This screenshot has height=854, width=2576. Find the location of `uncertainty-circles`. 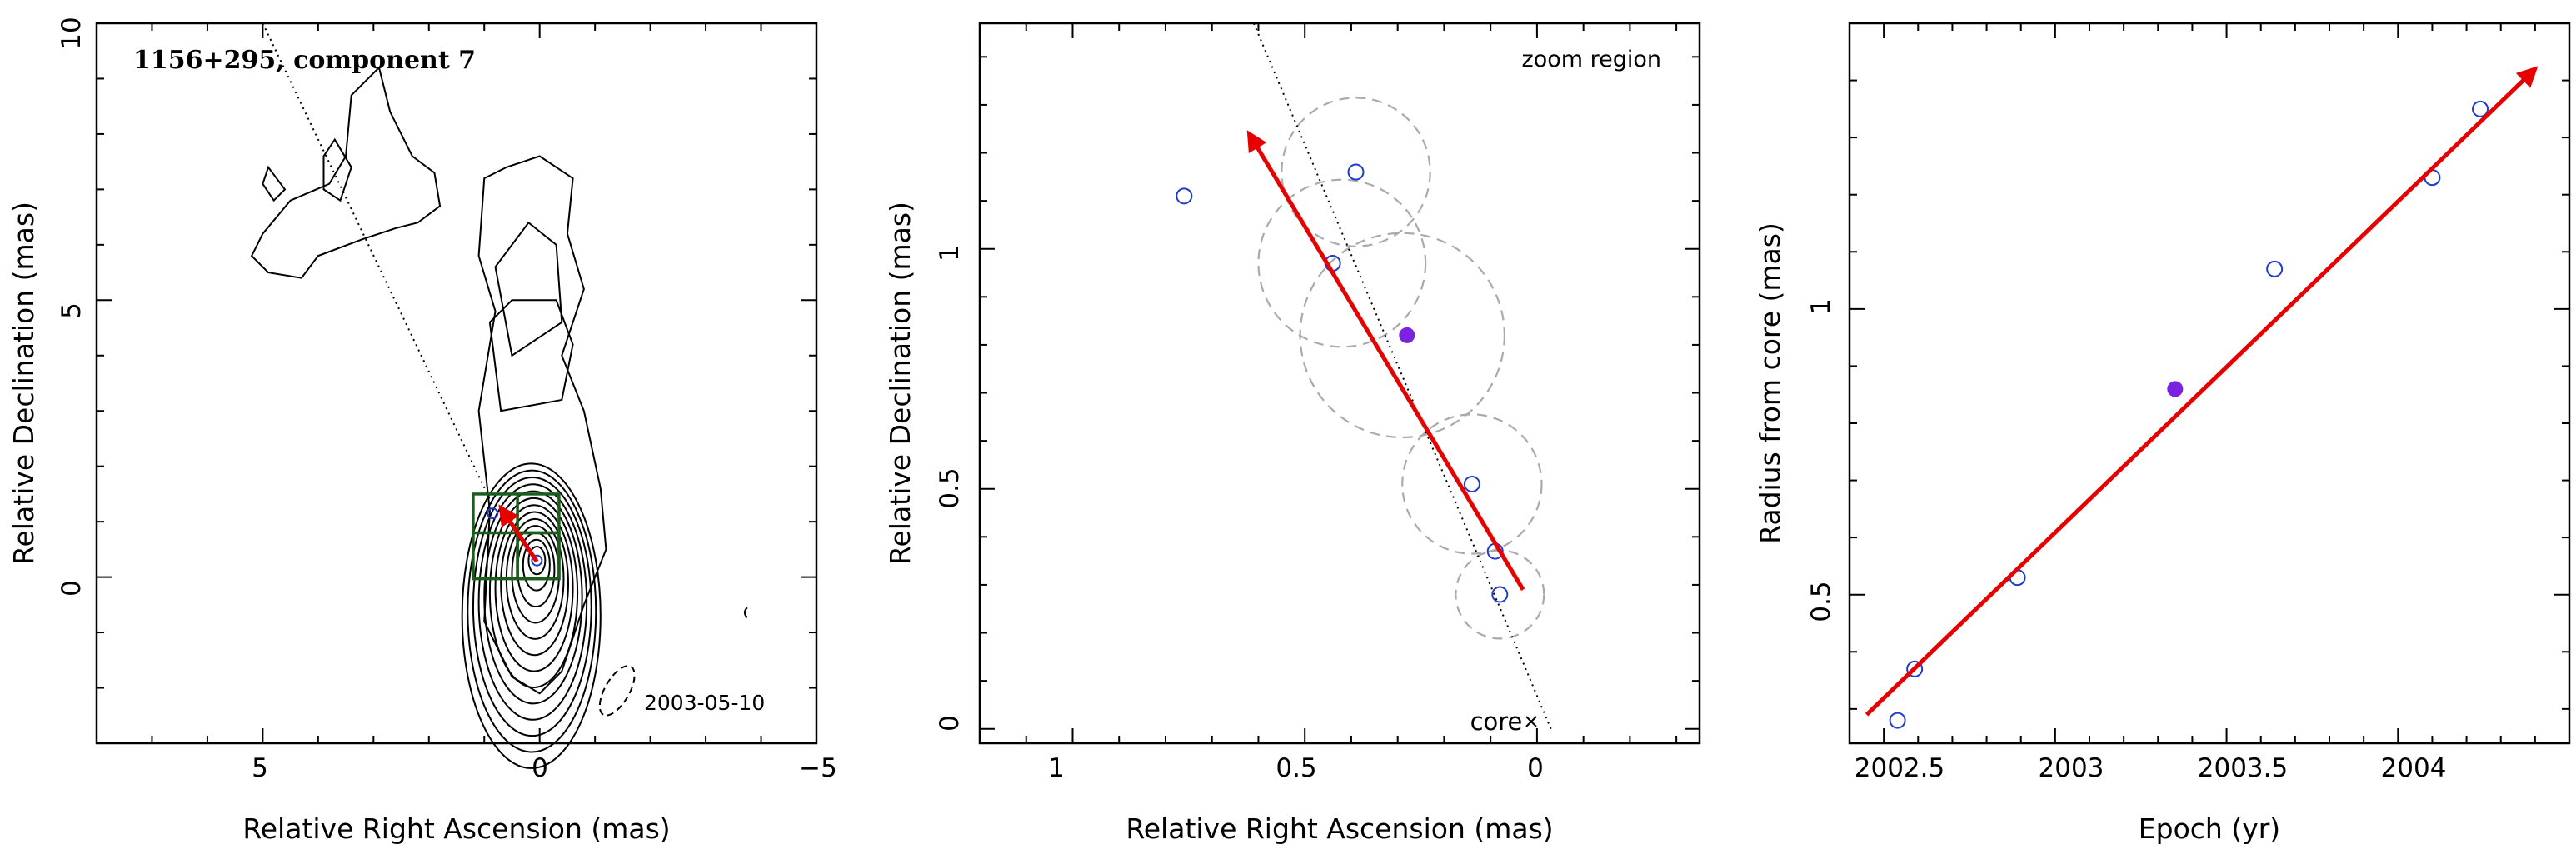

uncertainty-circles is located at coordinates (1401, 368).